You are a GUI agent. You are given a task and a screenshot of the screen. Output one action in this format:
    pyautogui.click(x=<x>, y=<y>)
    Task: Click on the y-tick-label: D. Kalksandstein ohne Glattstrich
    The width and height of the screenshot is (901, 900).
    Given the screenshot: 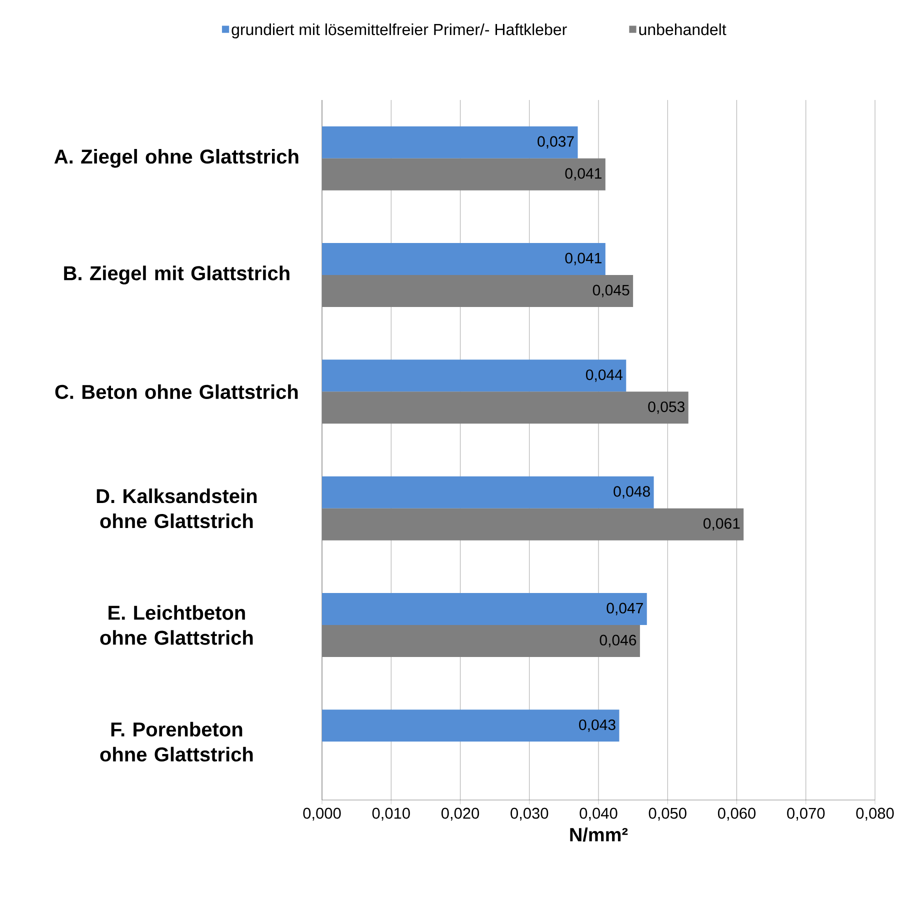 What is the action you would take?
    pyautogui.click(x=176, y=508)
    